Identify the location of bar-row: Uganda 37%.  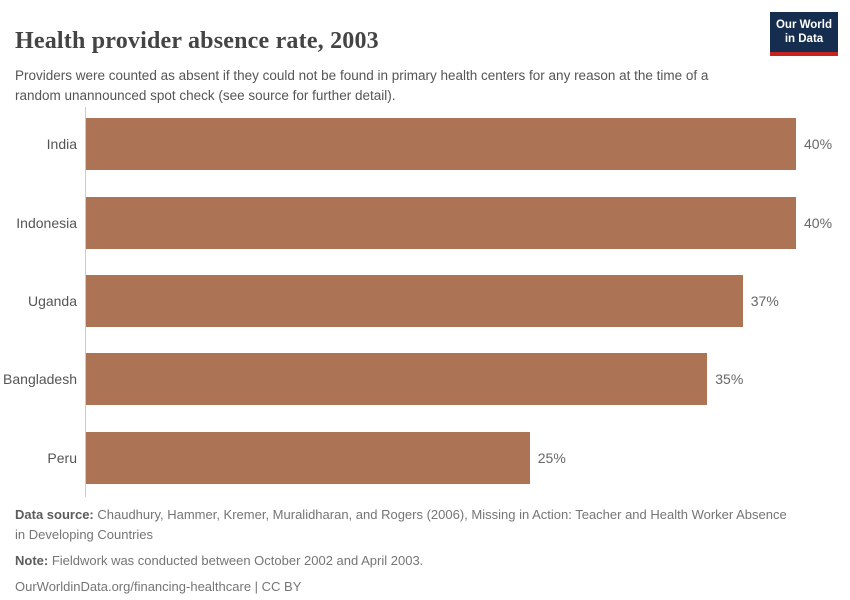
(425, 301).